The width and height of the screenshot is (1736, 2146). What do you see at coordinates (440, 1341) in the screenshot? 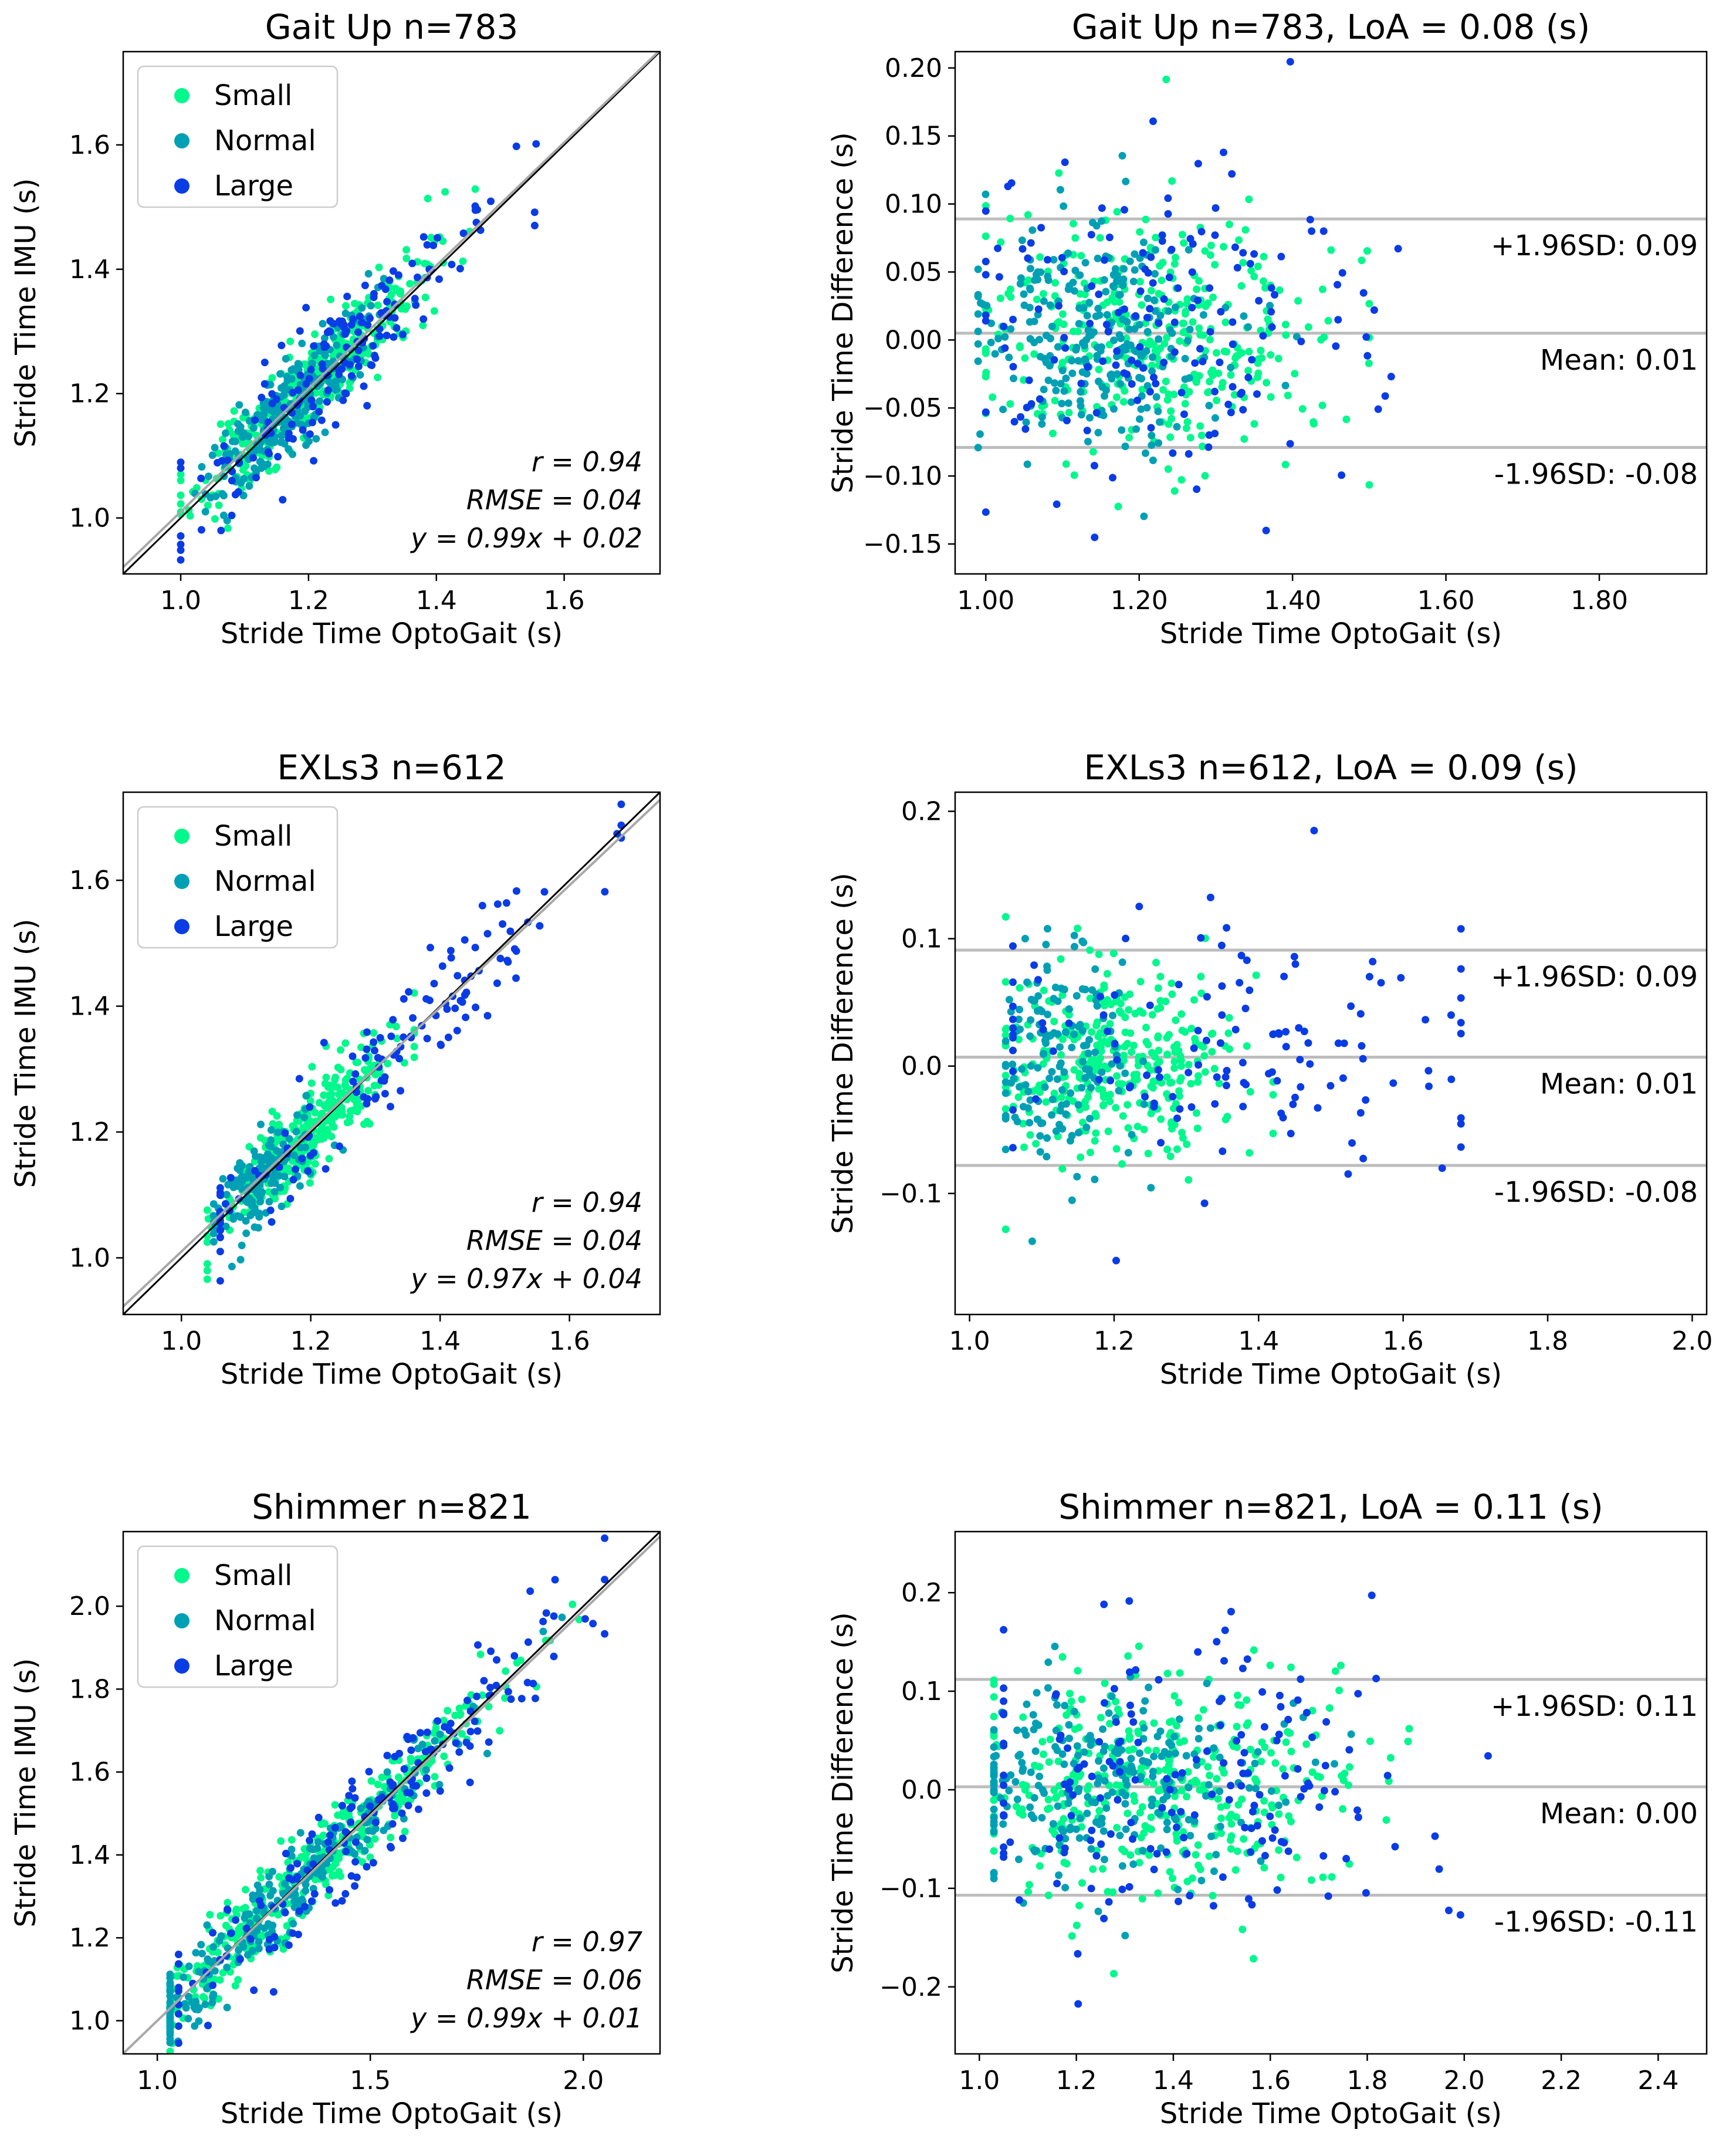
I see `x-tick-label: 1.4` at bounding box center [440, 1341].